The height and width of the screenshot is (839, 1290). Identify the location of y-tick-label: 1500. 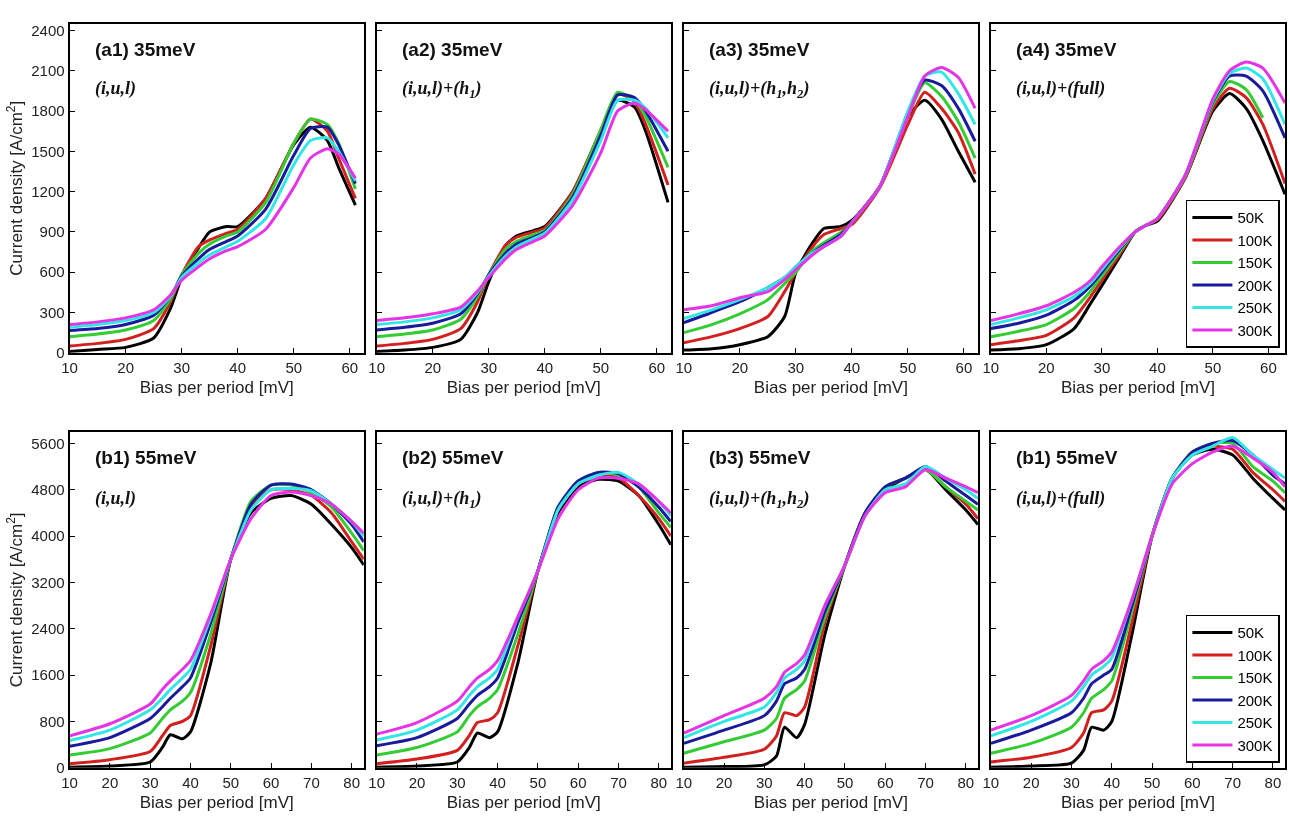
(48, 151).